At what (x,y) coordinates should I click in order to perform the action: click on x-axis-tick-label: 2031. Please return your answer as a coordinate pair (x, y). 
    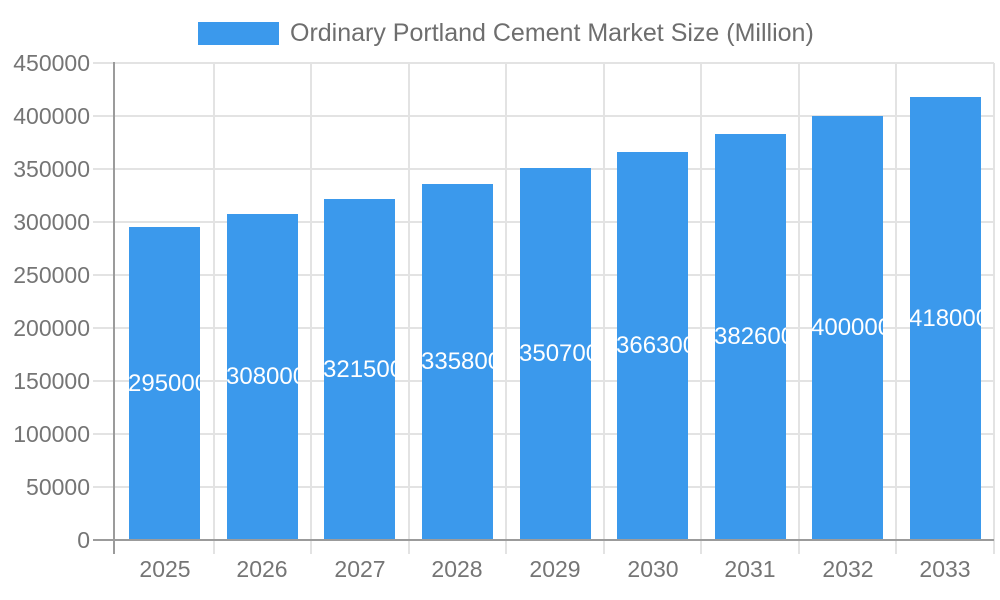
    Looking at the image, I should click on (750, 569).